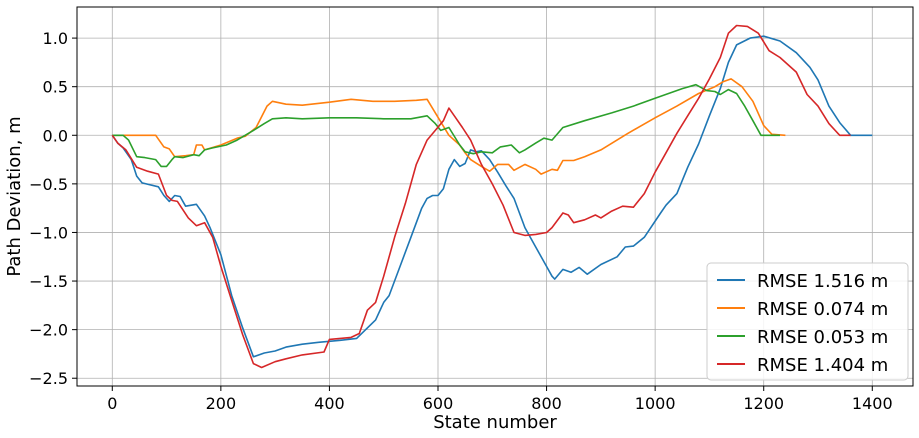 The width and height of the screenshot is (919, 438). What do you see at coordinates (438, 403) in the screenshot?
I see `x-tick-label: 600` at bounding box center [438, 403].